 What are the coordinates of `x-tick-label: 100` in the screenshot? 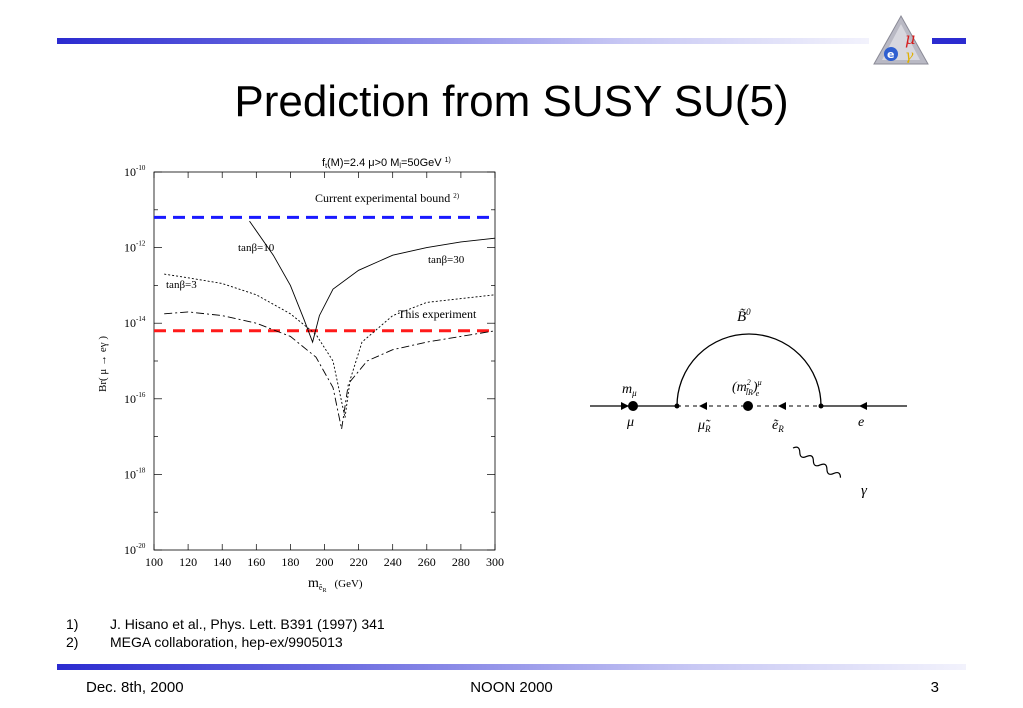 It's located at (154, 562).